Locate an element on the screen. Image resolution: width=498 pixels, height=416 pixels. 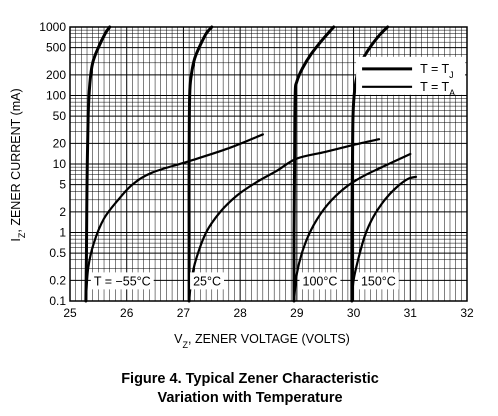
y-axis-label-sub: Z is located at coordinates (22, 235).